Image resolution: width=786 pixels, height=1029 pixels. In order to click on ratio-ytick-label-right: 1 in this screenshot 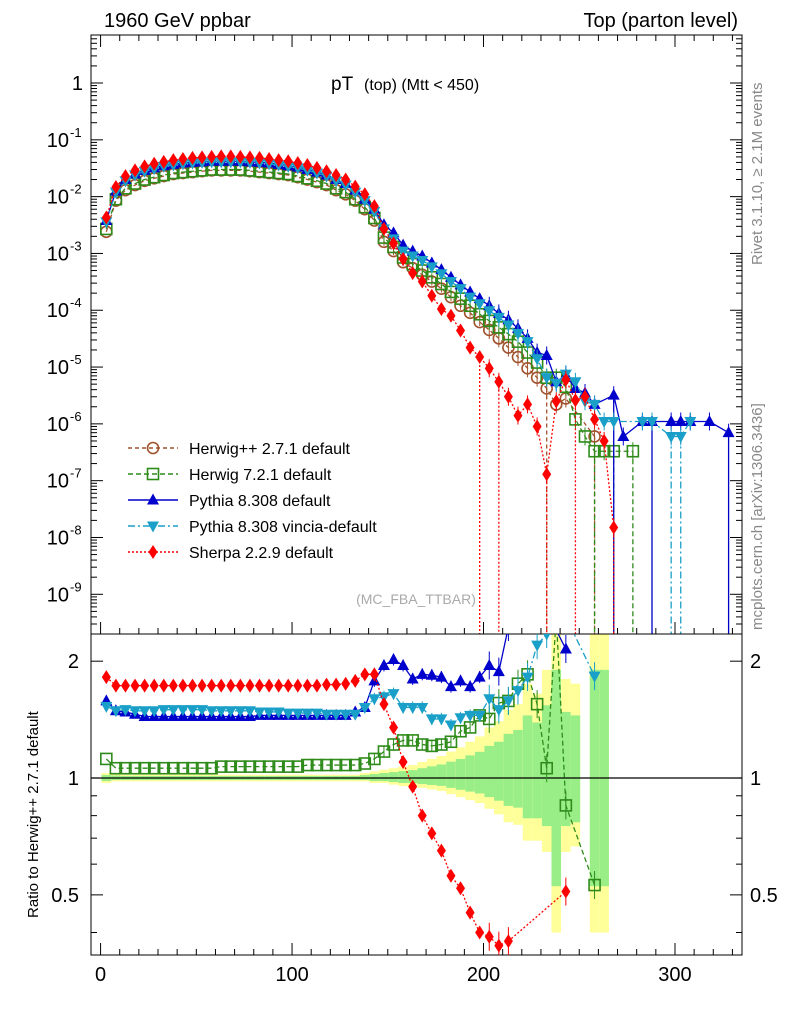, I will do `click(755, 779)`.